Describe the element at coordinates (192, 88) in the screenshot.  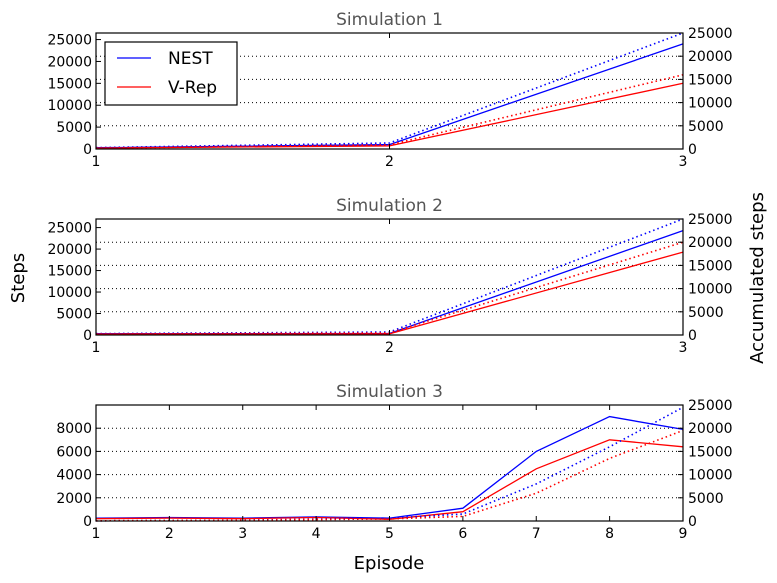
I see `legend-label: V-Rep` at that location.